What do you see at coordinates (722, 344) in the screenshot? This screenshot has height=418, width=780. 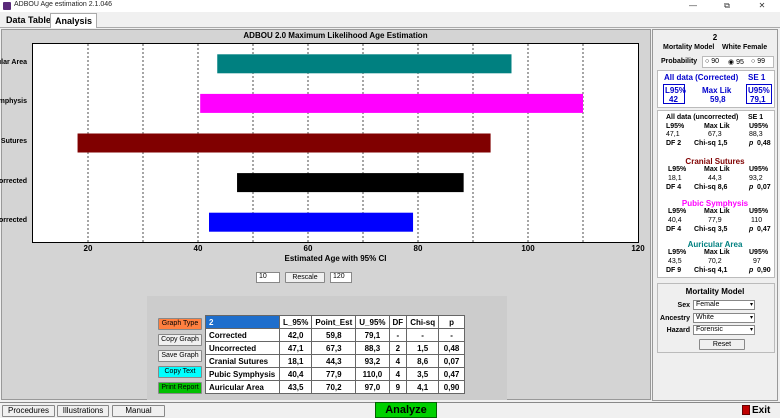 I see `reset-button: Reset` at bounding box center [722, 344].